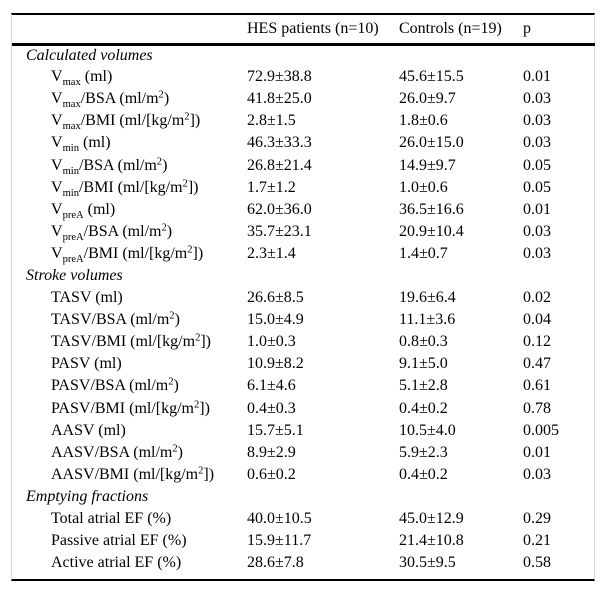 This screenshot has width=606, height=593. I want to click on table-row: PASV/BMI (ml/[kg/m2]) 0.4±0.3 0.4±0.2 0.78, so click(303, 409).